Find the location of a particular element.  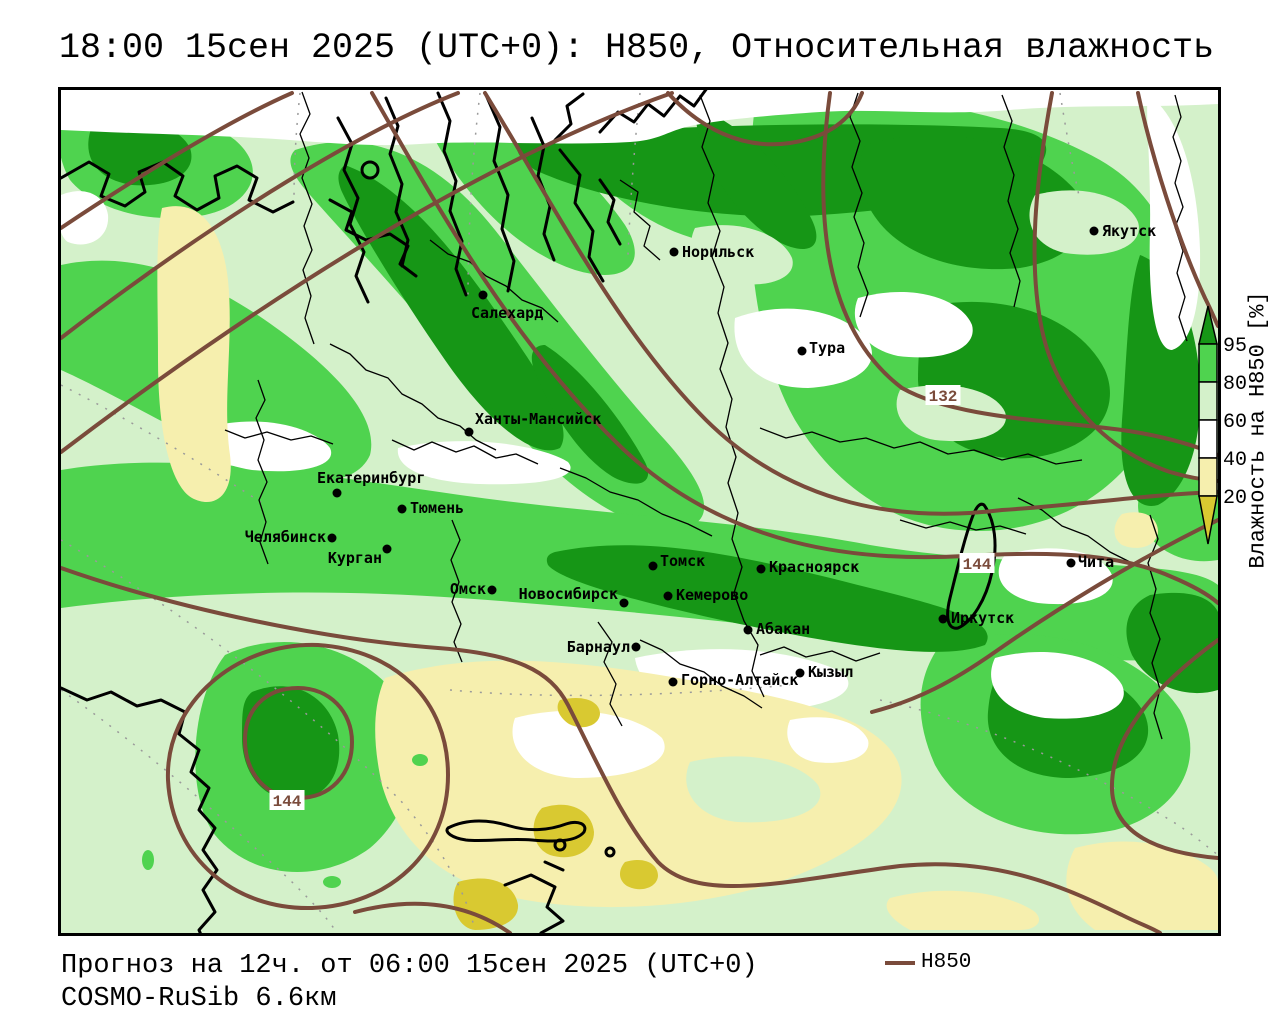

city-label: Кызыл is located at coordinates (830, 672).